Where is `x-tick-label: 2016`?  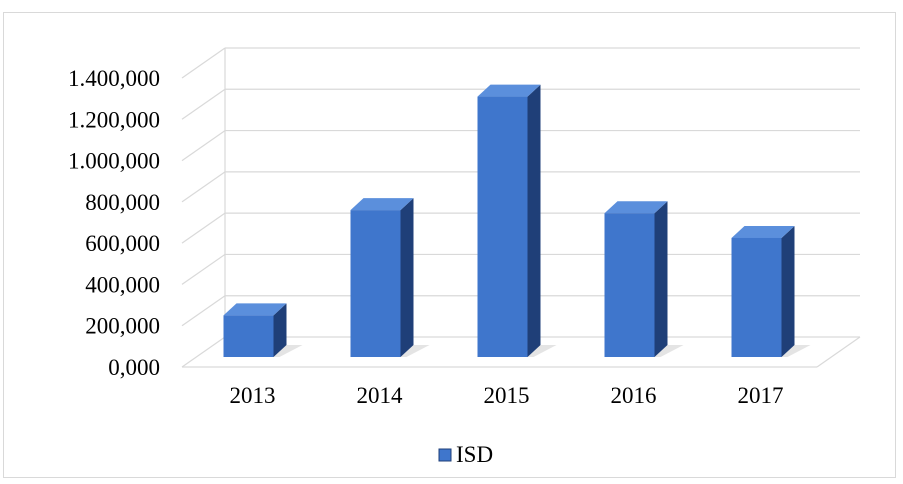
x-tick-label: 2016 is located at coordinates (634, 395).